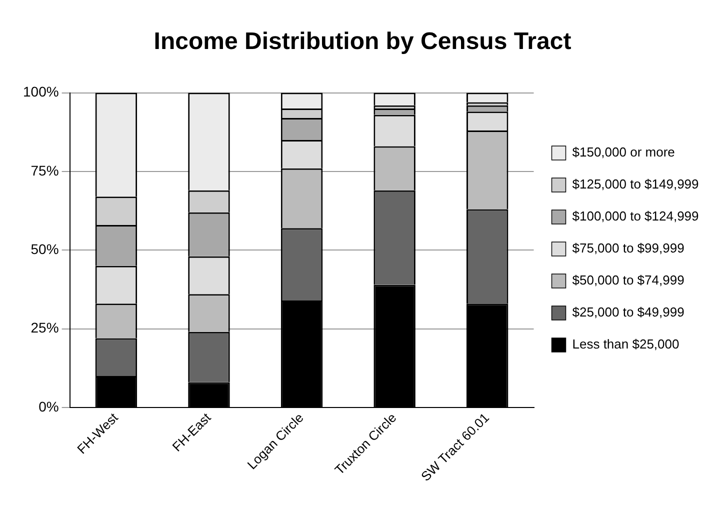  I want to click on chart-title: Income Distribution by Census Tract, so click(363, 42).